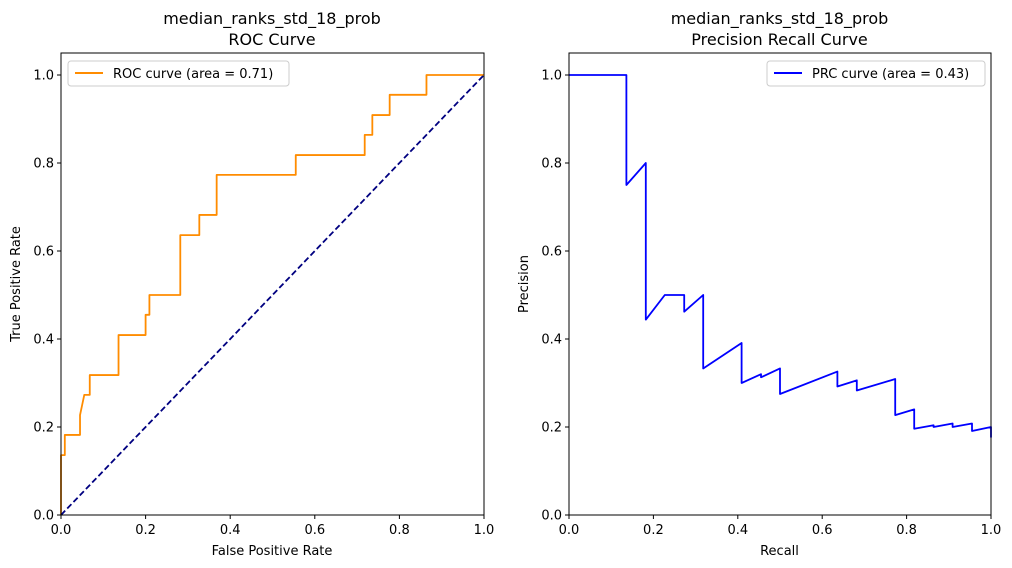 Image resolution: width=1012 pixels, height=568 pixels. Describe the element at coordinates (16, 284) in the screenshot. I see `roc-y-axis-label: True Positive Rate` at that location.